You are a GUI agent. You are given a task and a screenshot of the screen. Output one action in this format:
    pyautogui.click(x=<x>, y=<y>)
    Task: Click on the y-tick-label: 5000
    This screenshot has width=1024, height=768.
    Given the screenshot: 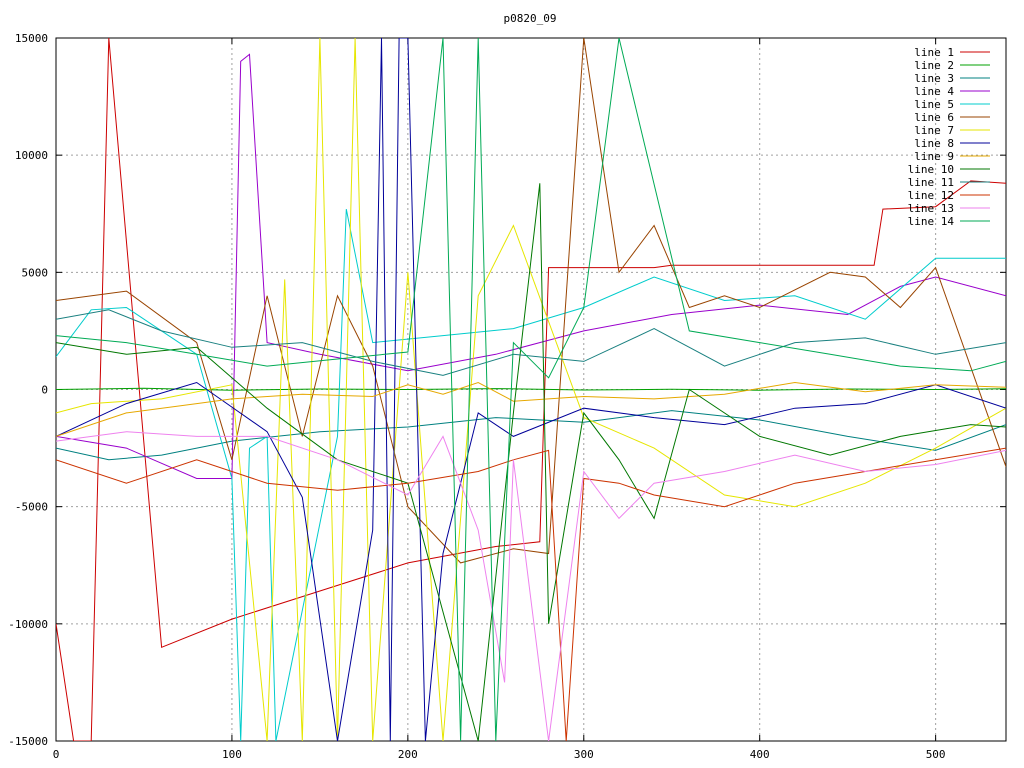 What is the action you would take?
    pyautogui.click(x=35, y=272)
    